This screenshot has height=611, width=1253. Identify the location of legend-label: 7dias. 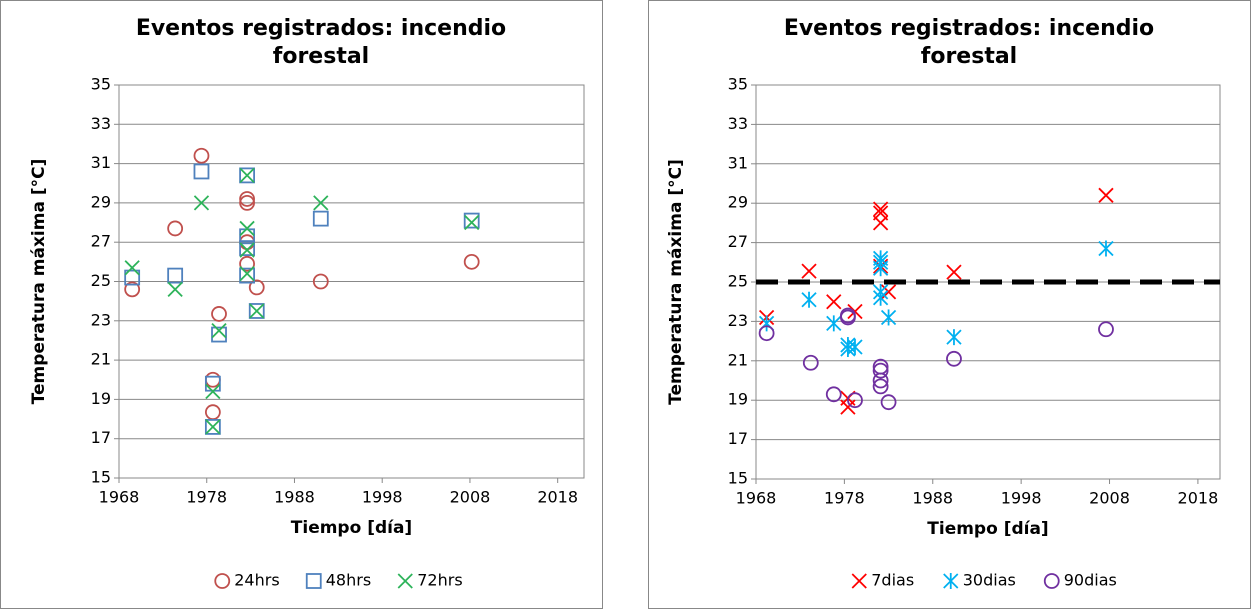
(892, 580).